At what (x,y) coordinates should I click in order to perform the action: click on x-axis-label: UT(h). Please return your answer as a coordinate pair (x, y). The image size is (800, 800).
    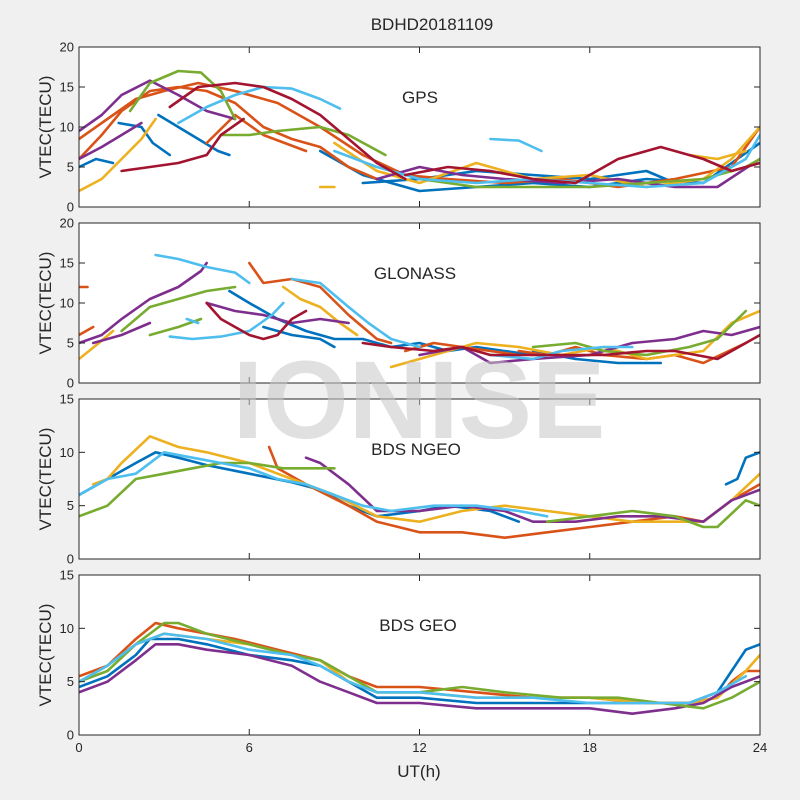
    Looking at the image, I should click on (418, 771).